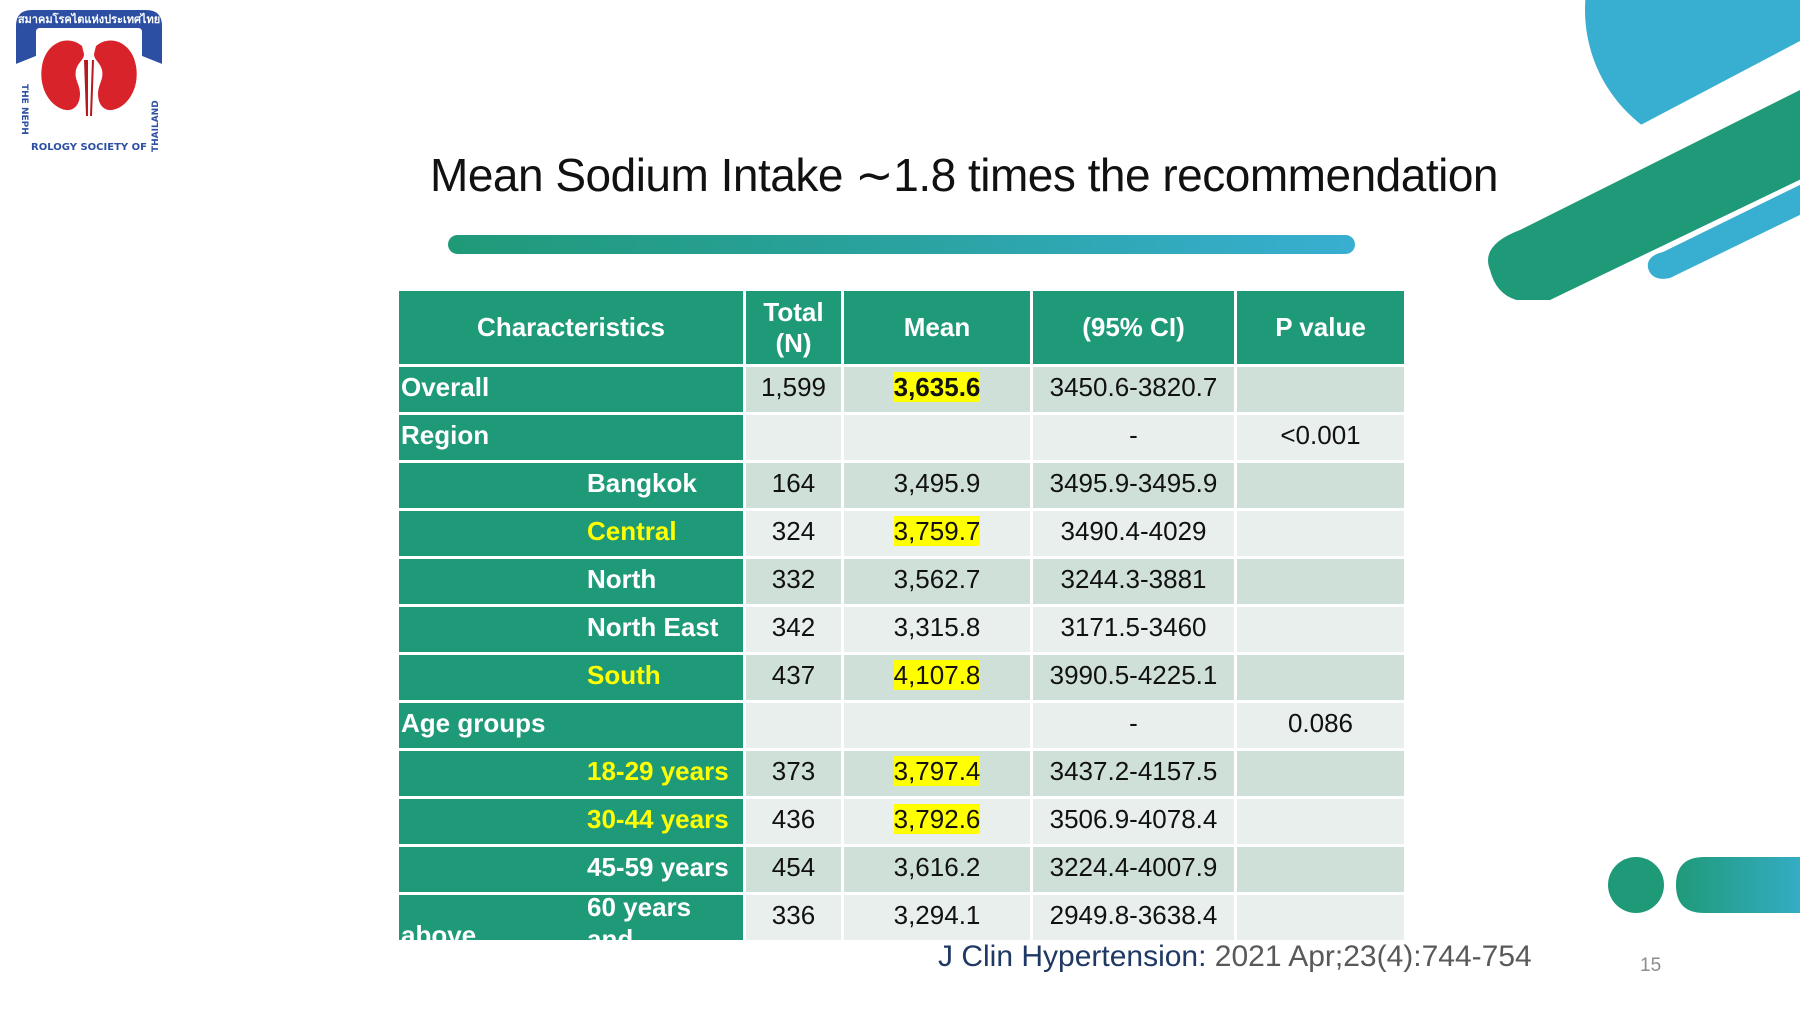  I want to click on row-label: Age groups, so click(571, 725).